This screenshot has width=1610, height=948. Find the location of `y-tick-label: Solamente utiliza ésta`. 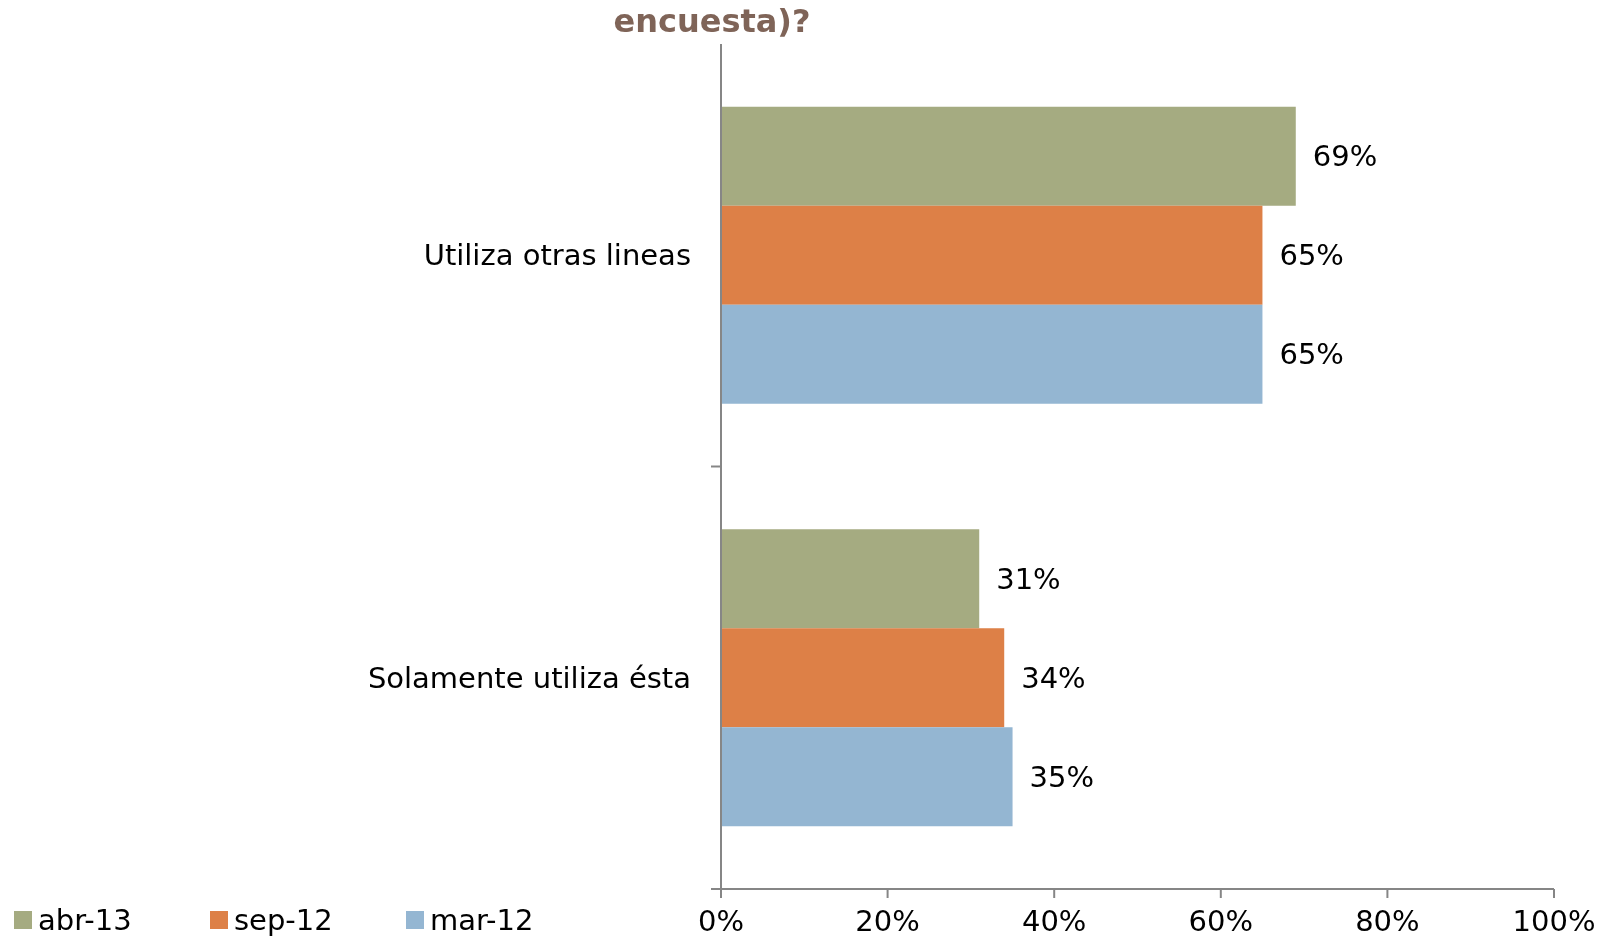

y-tick-label: Solamente utiliza ésta is located at coordinates (529, 677).